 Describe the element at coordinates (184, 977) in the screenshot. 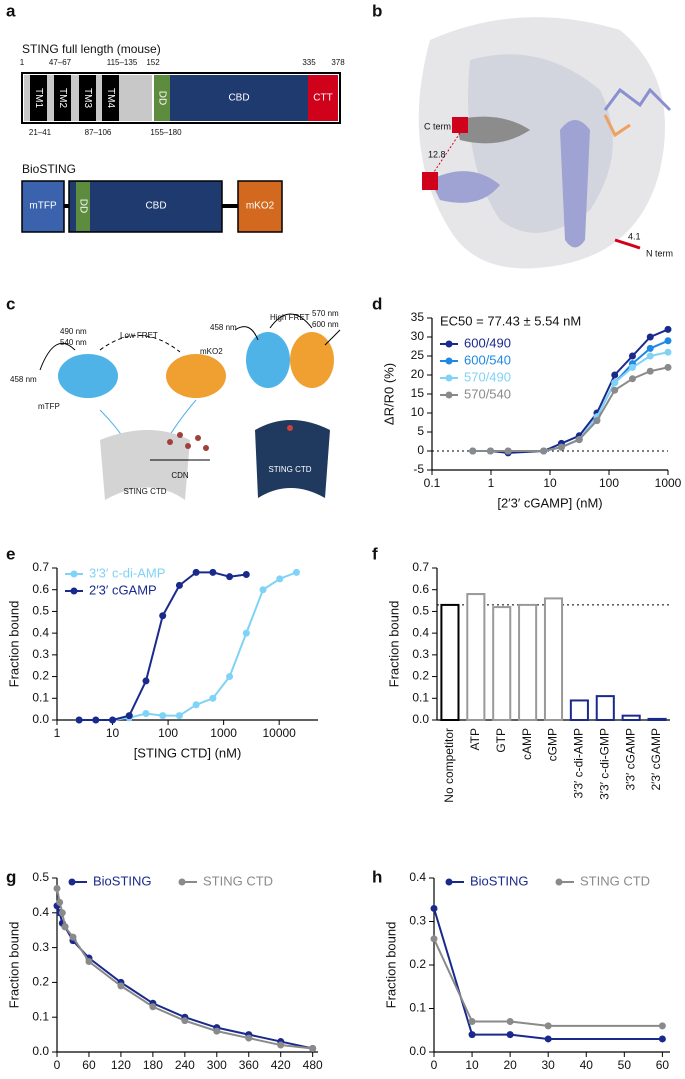

I see `series-line` at that location.